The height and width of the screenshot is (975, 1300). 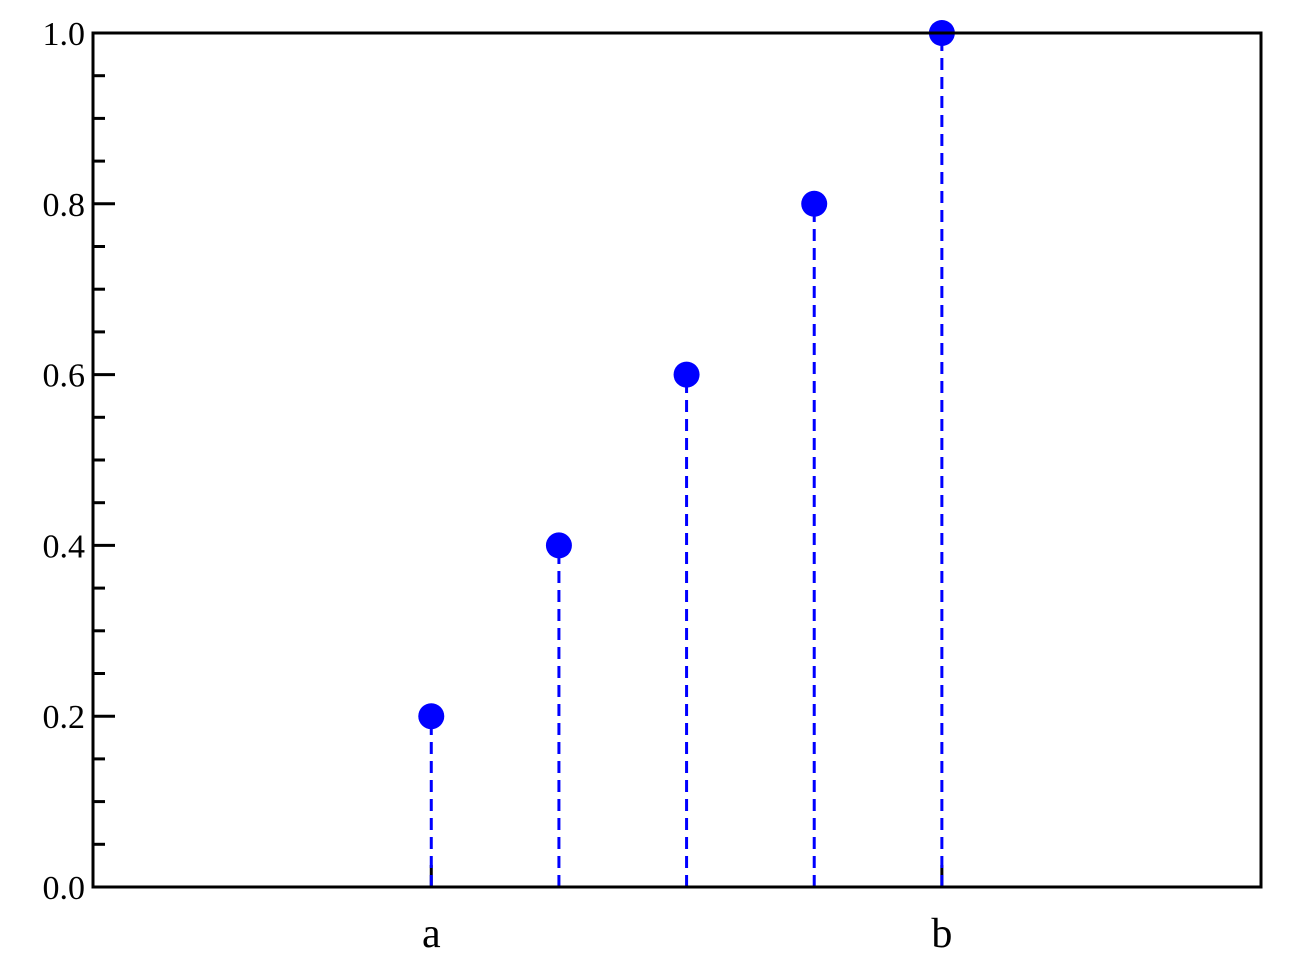 What do you see at coordinates (64, 888) in the screenshot?
I see `y-tick-label: 0.0` at bounding box center [64, 888].